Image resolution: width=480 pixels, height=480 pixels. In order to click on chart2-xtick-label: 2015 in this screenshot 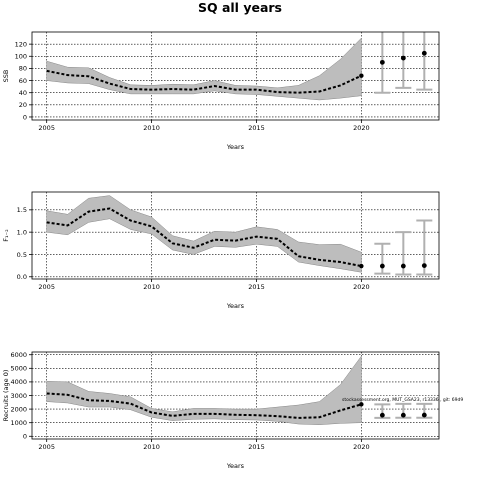, I will do `click(256, 287)`.